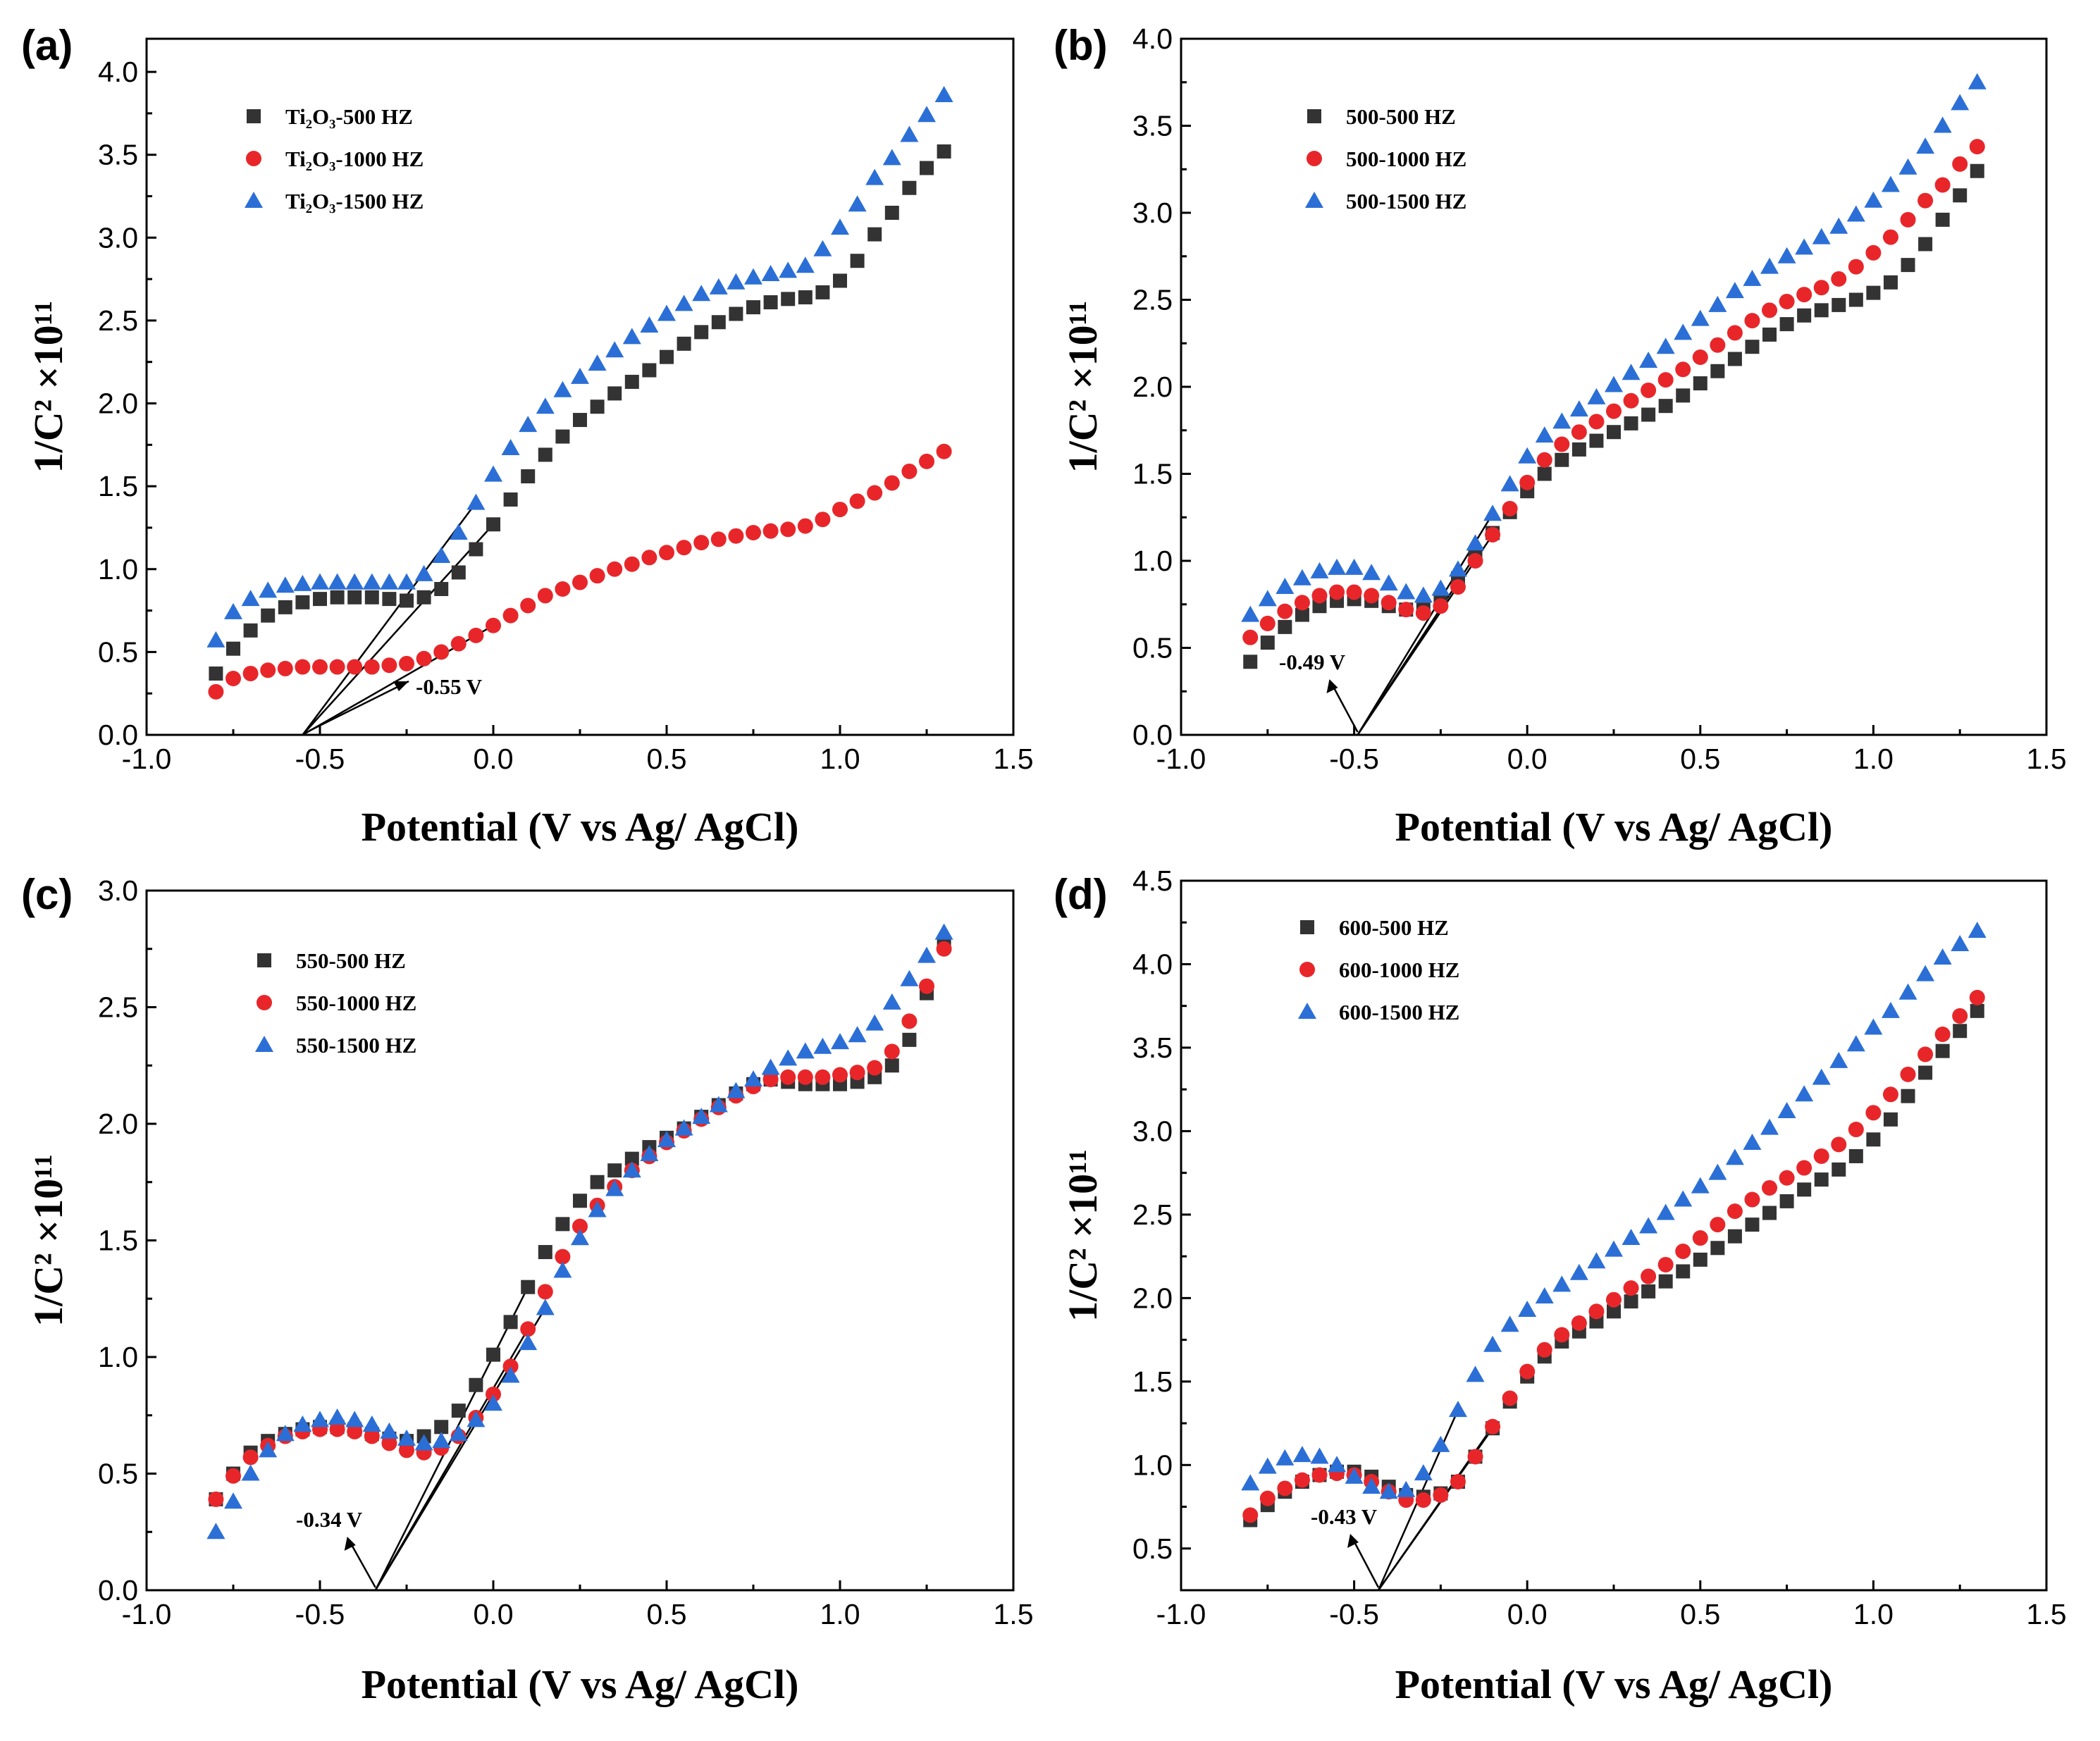 This screenshot has height=1741, width=2100. Describe the element at coordinates (47, 894) in the screenshot. I see `panel-label: (c)` at that location.